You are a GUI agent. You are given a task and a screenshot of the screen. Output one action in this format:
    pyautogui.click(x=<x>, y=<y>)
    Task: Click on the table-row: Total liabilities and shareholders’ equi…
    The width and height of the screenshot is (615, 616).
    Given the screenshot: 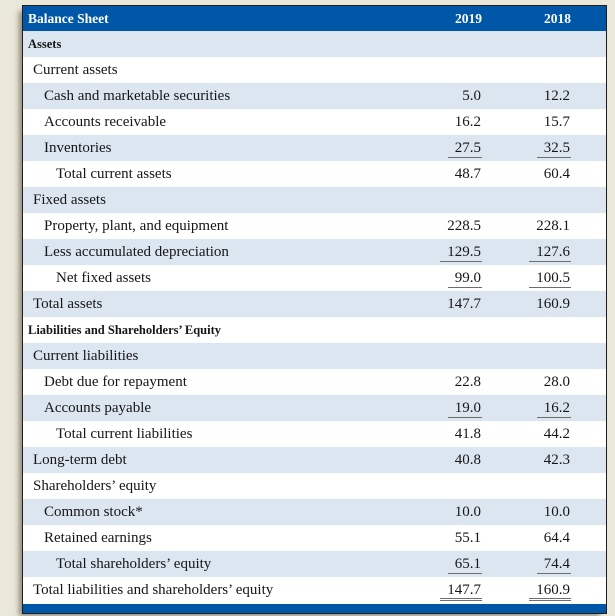 What is the action you would take?
    pyautogui.click(x=314, y=590)
    